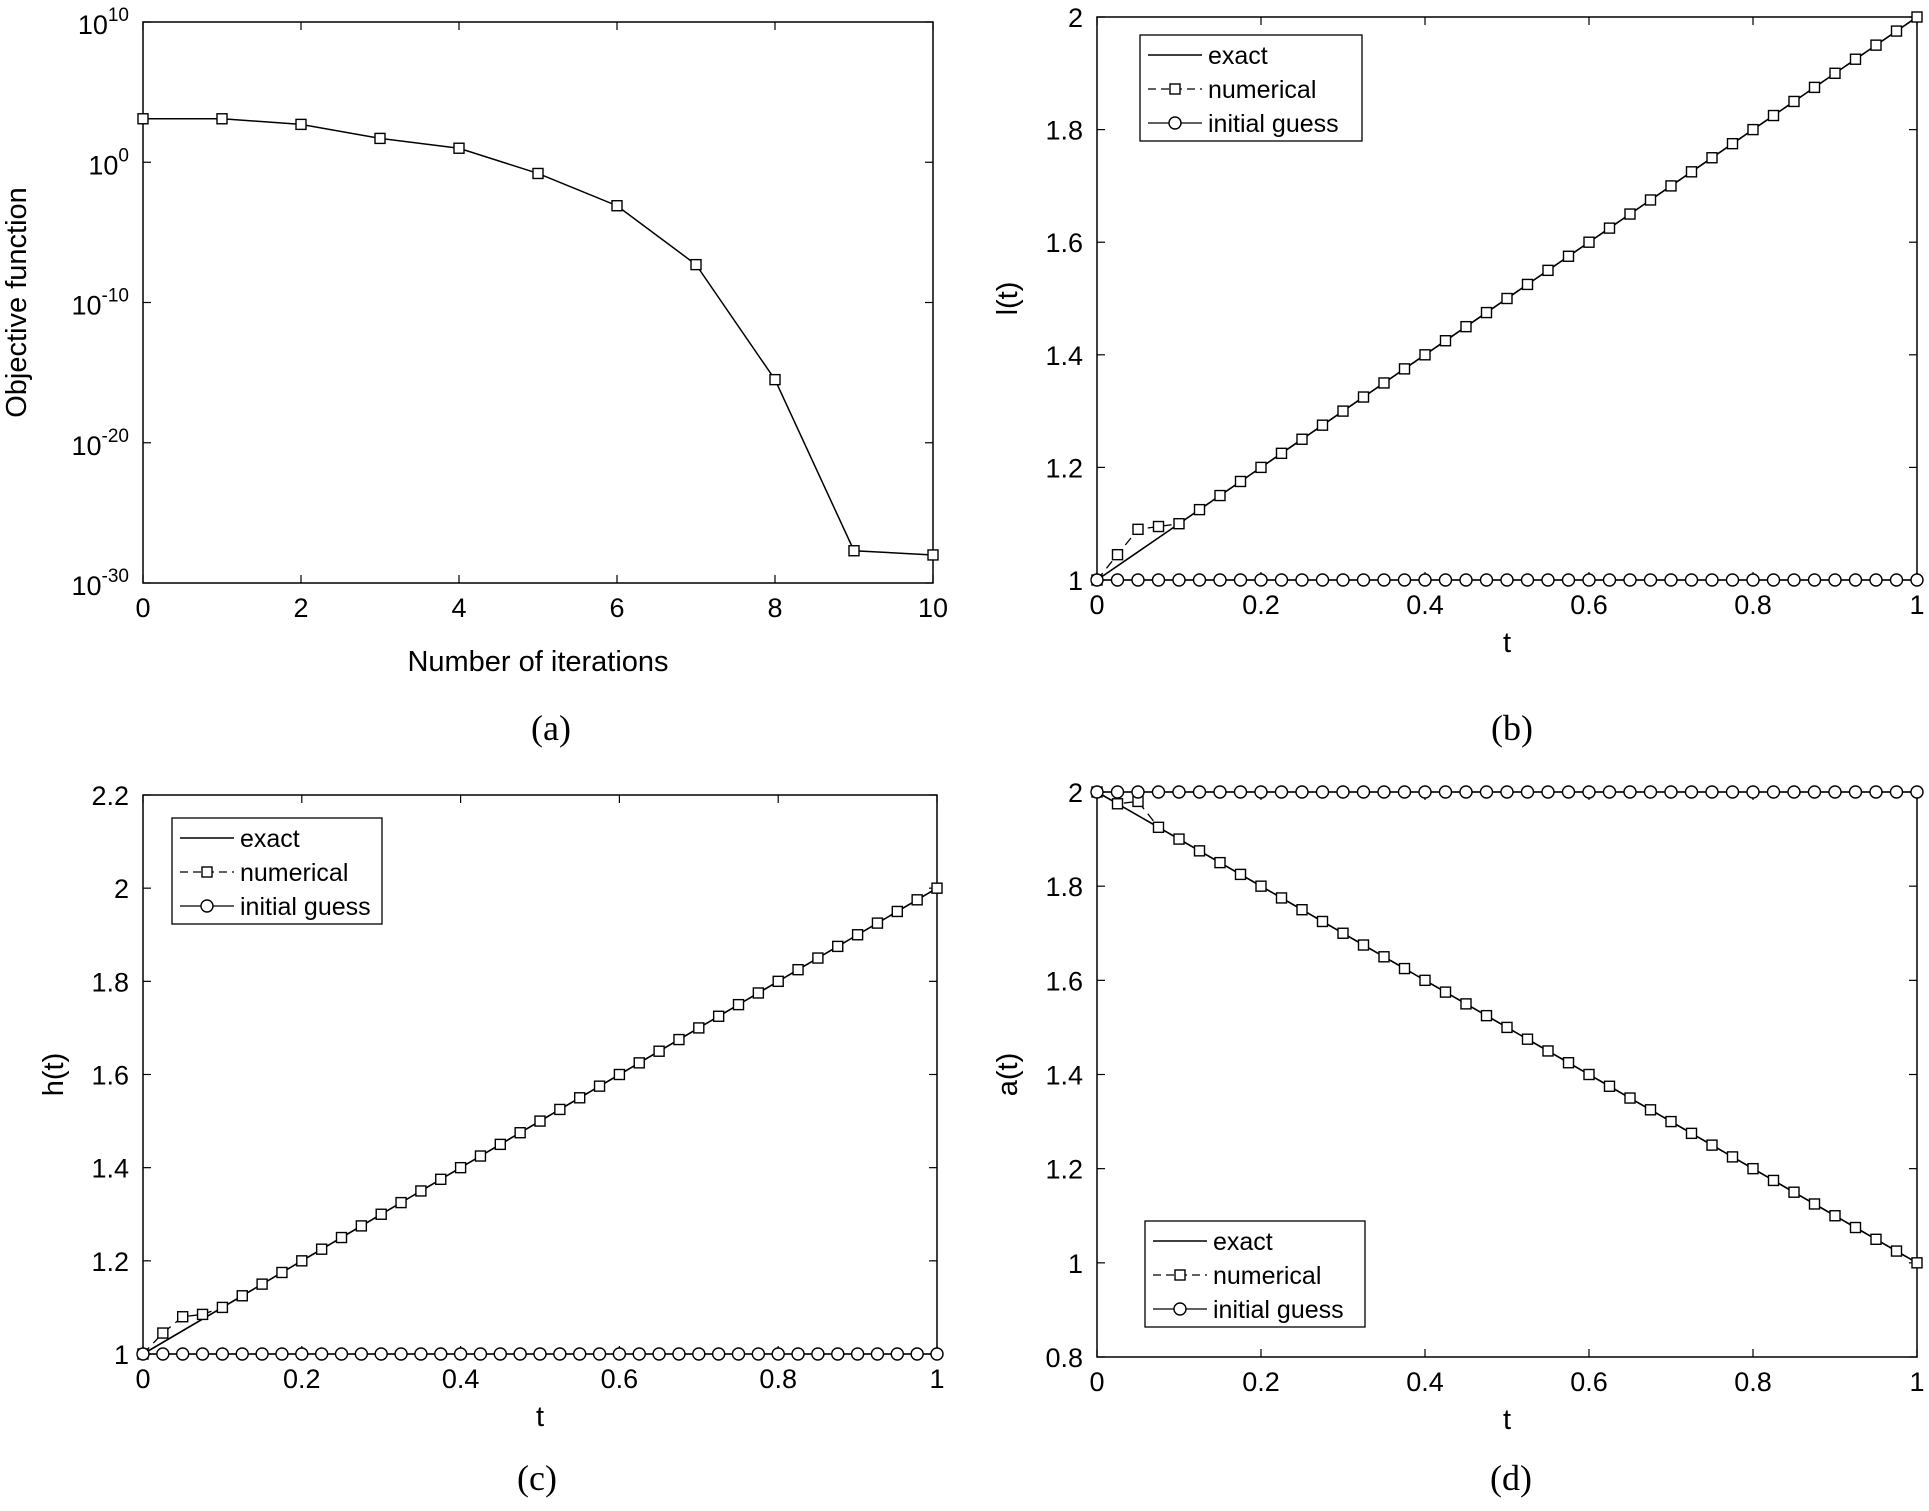 The width and height of the screenshot is (1929, 1511). Describe the element at coordinates (103, 22) in the screenshot. I see `y-tick-label: 1010` at that location.